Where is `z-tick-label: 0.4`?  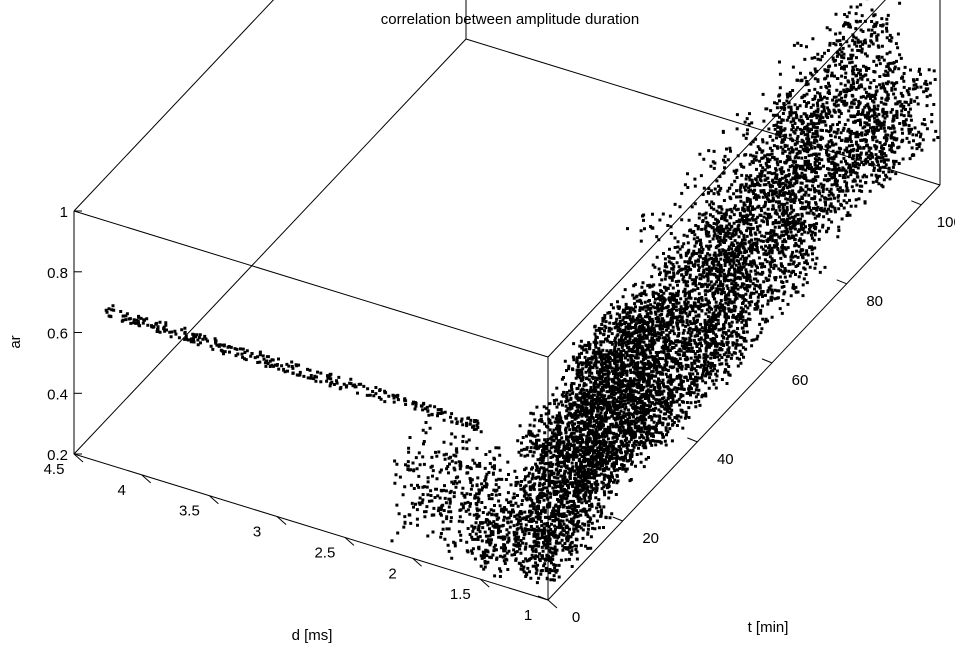
z-tick-label: 0.4 is located at coordinates (57, 394).